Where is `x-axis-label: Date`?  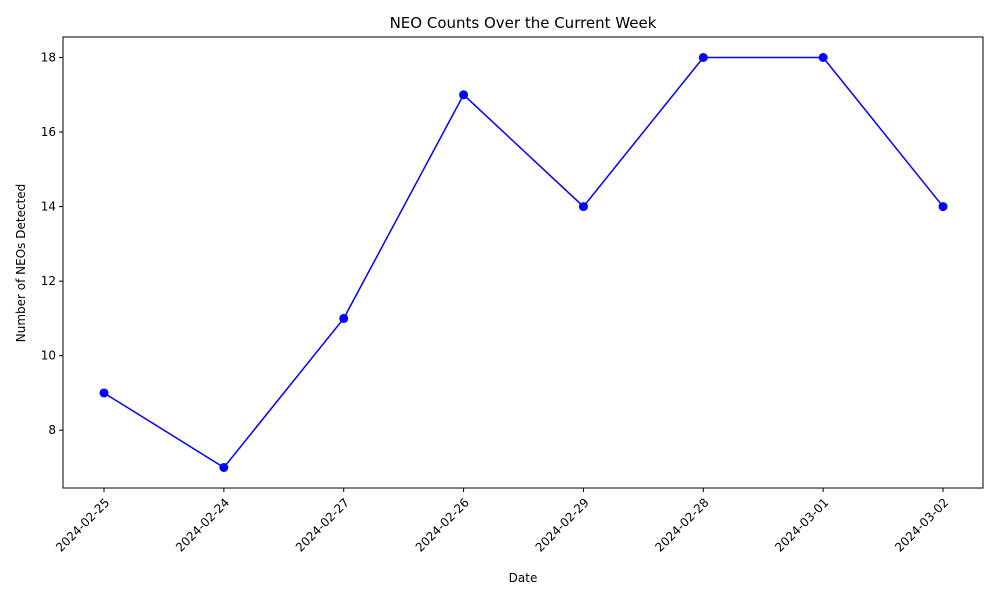
x-axis-label: Date is located at coordinates (523, 578).